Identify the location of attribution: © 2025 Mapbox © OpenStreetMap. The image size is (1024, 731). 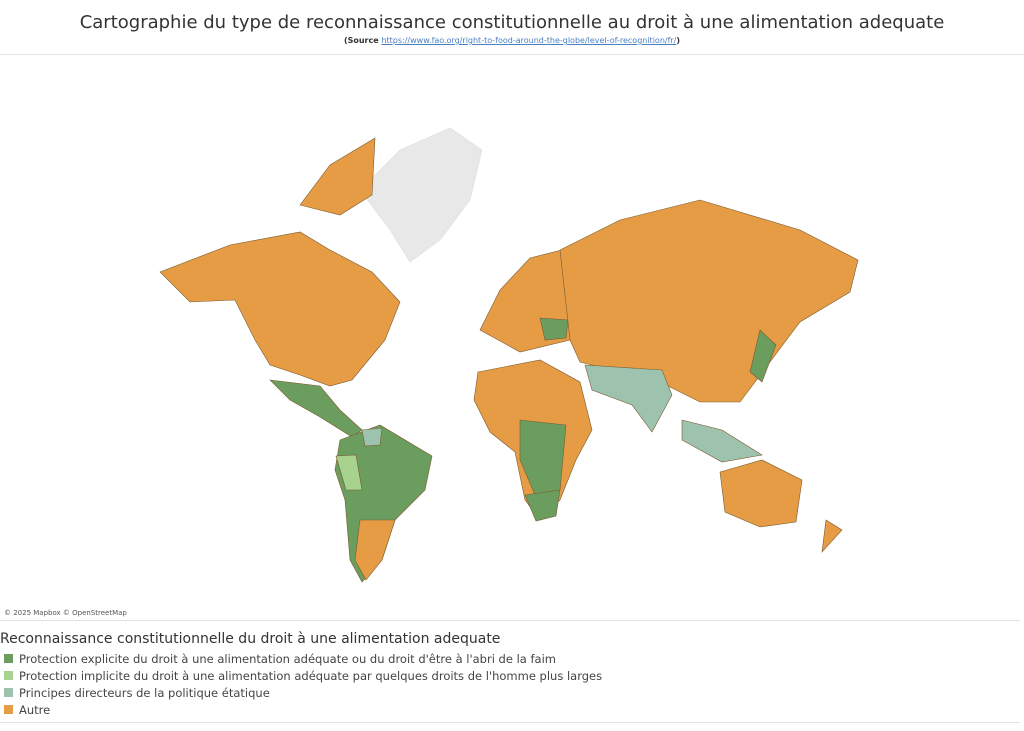
(65, 613).